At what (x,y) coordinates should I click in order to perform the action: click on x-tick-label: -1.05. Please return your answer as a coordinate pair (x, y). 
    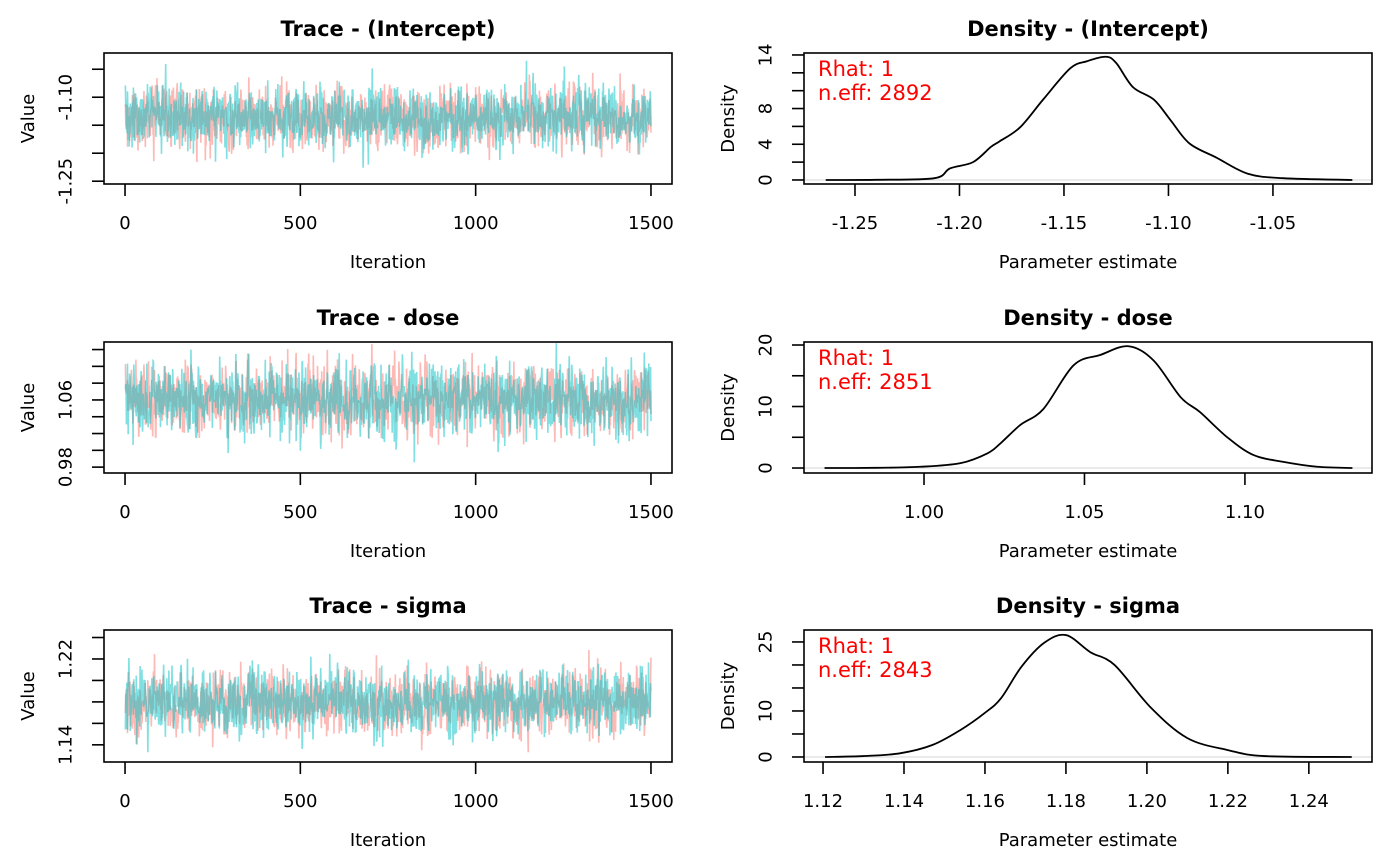
    Looking at the image, I should click on (1273, 223).